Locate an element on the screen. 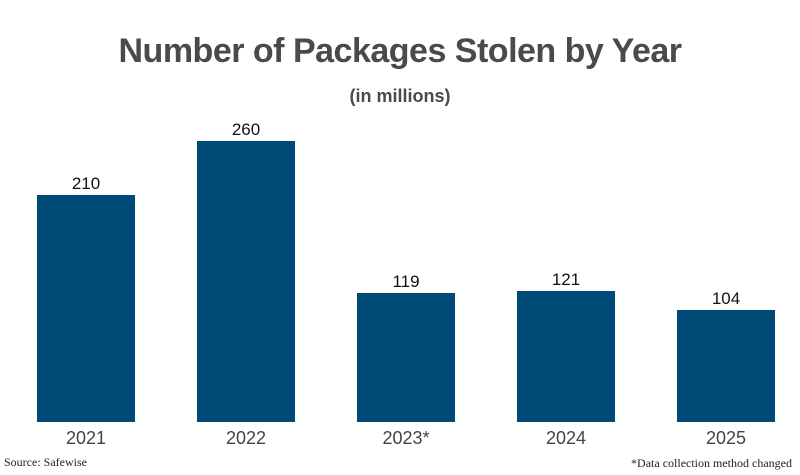 The width and height of the screenshot is (800, 475). value-label: 260 is located at coordinates (246, 129).